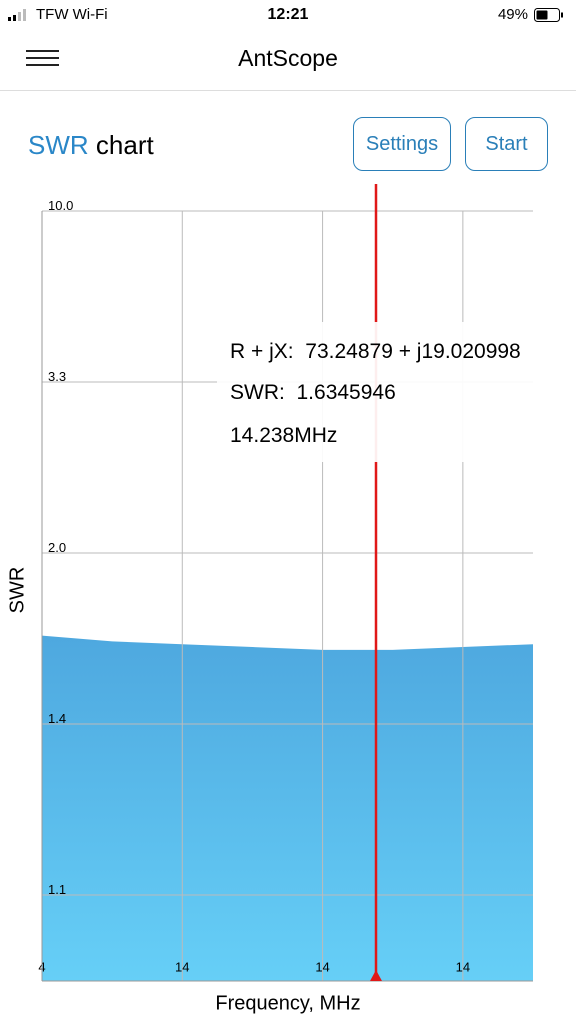  I want to click on tooltip-swr: SWR: 1.6345946, so click(313, 393).